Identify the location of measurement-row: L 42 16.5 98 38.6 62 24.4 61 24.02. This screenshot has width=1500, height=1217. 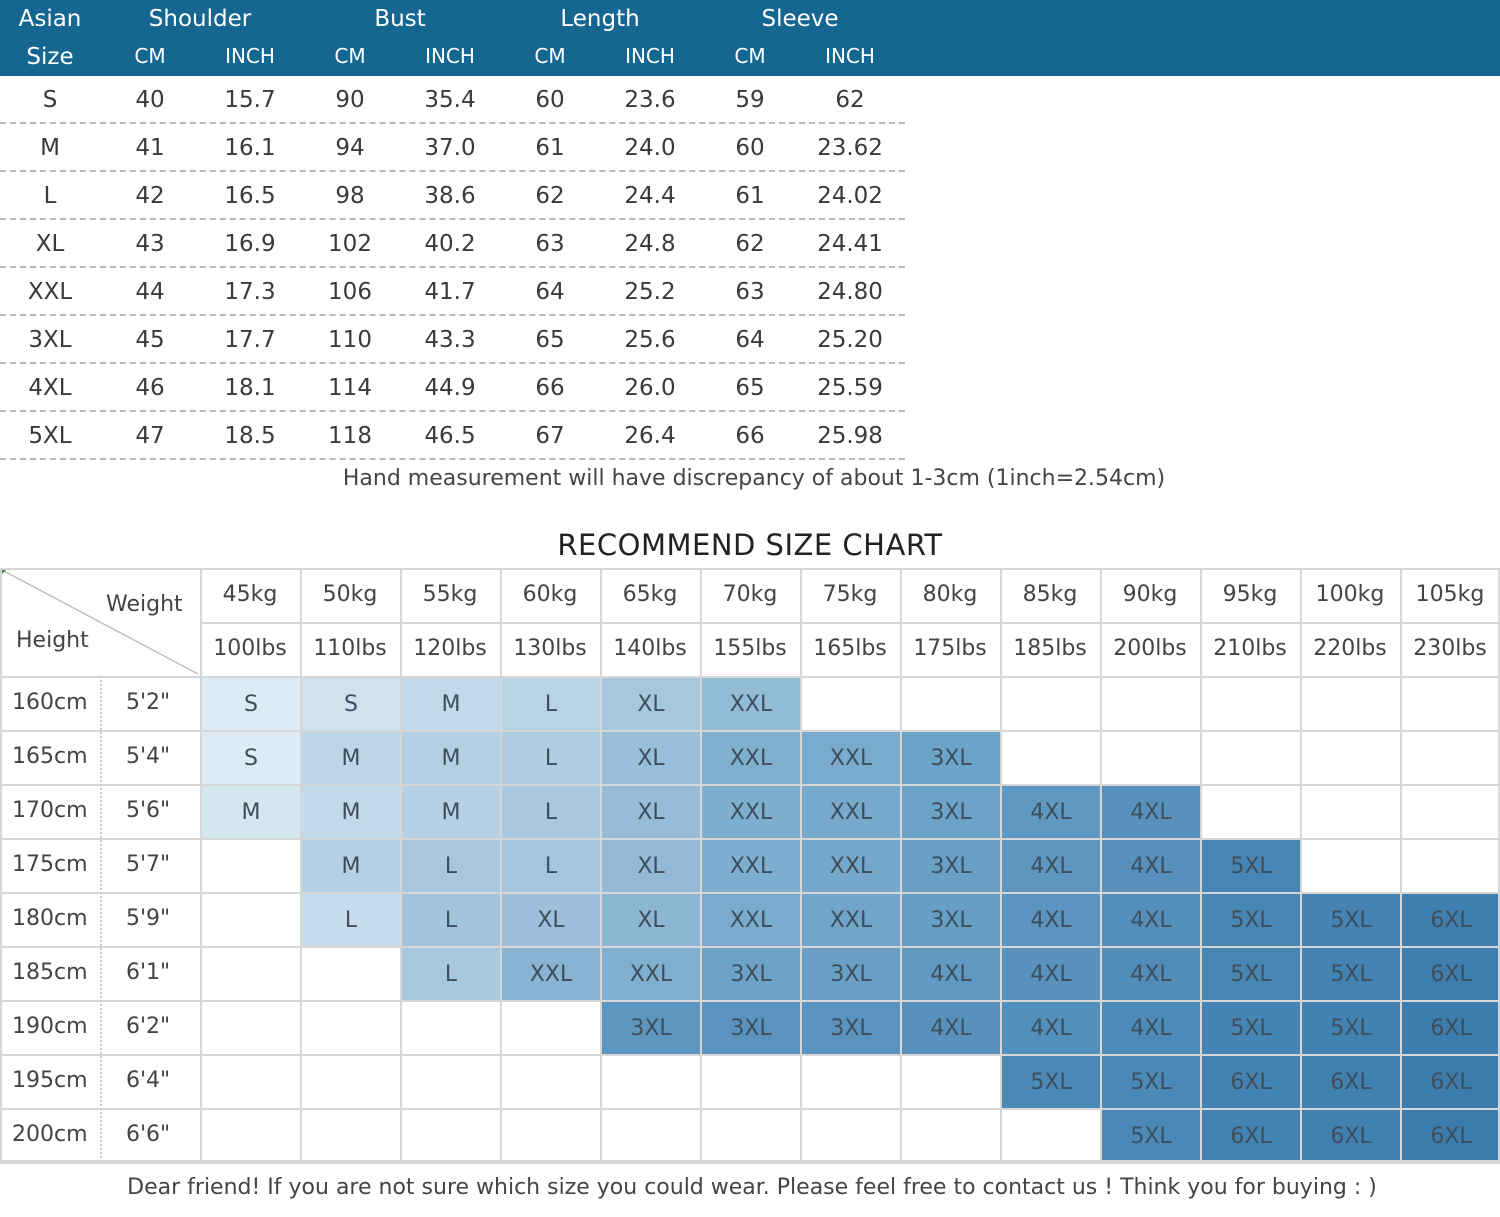
(452, 196).